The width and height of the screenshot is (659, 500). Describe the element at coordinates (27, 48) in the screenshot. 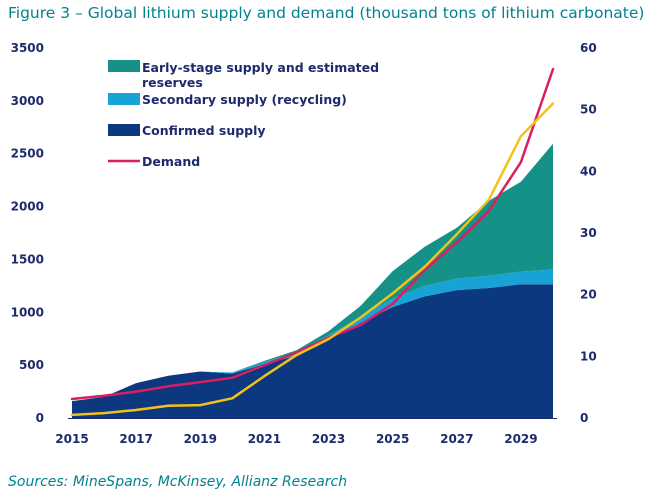

I see `y-left-tick-label: 3500` at that location.